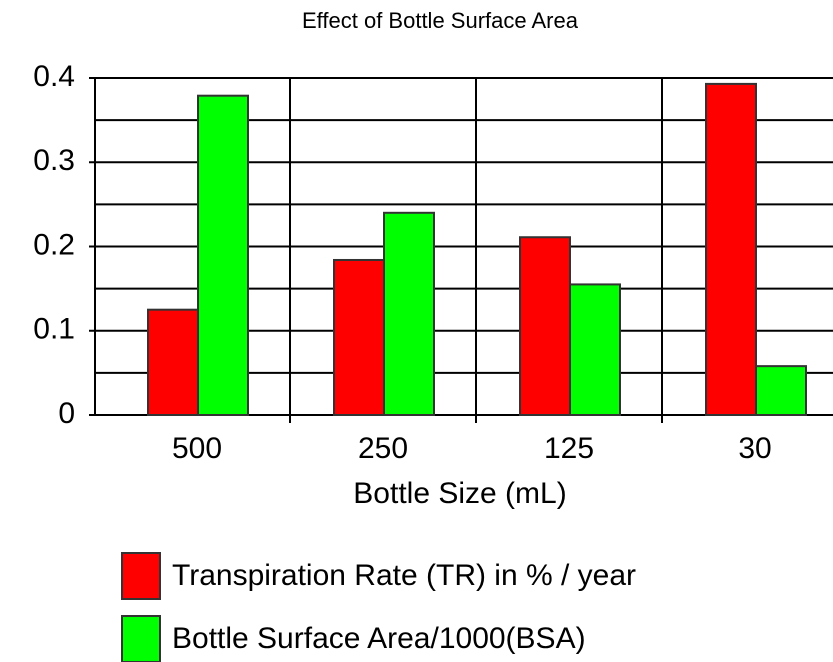 The height and width of the screenshot is (662, 833). I want to click on legend-label: Transpiration Rate (TR) in % / year, so click(404, 575).